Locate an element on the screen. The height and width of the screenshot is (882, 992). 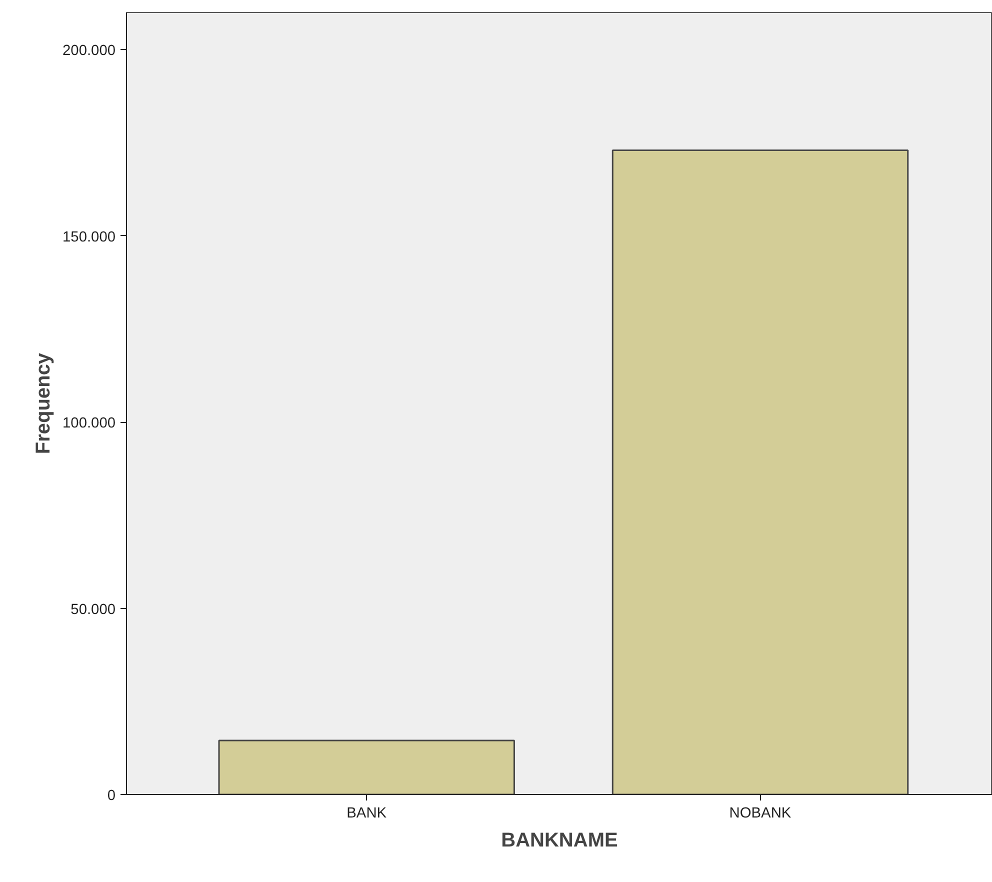
y-tick-label: 150.000 is located at coordinates (89, 237).